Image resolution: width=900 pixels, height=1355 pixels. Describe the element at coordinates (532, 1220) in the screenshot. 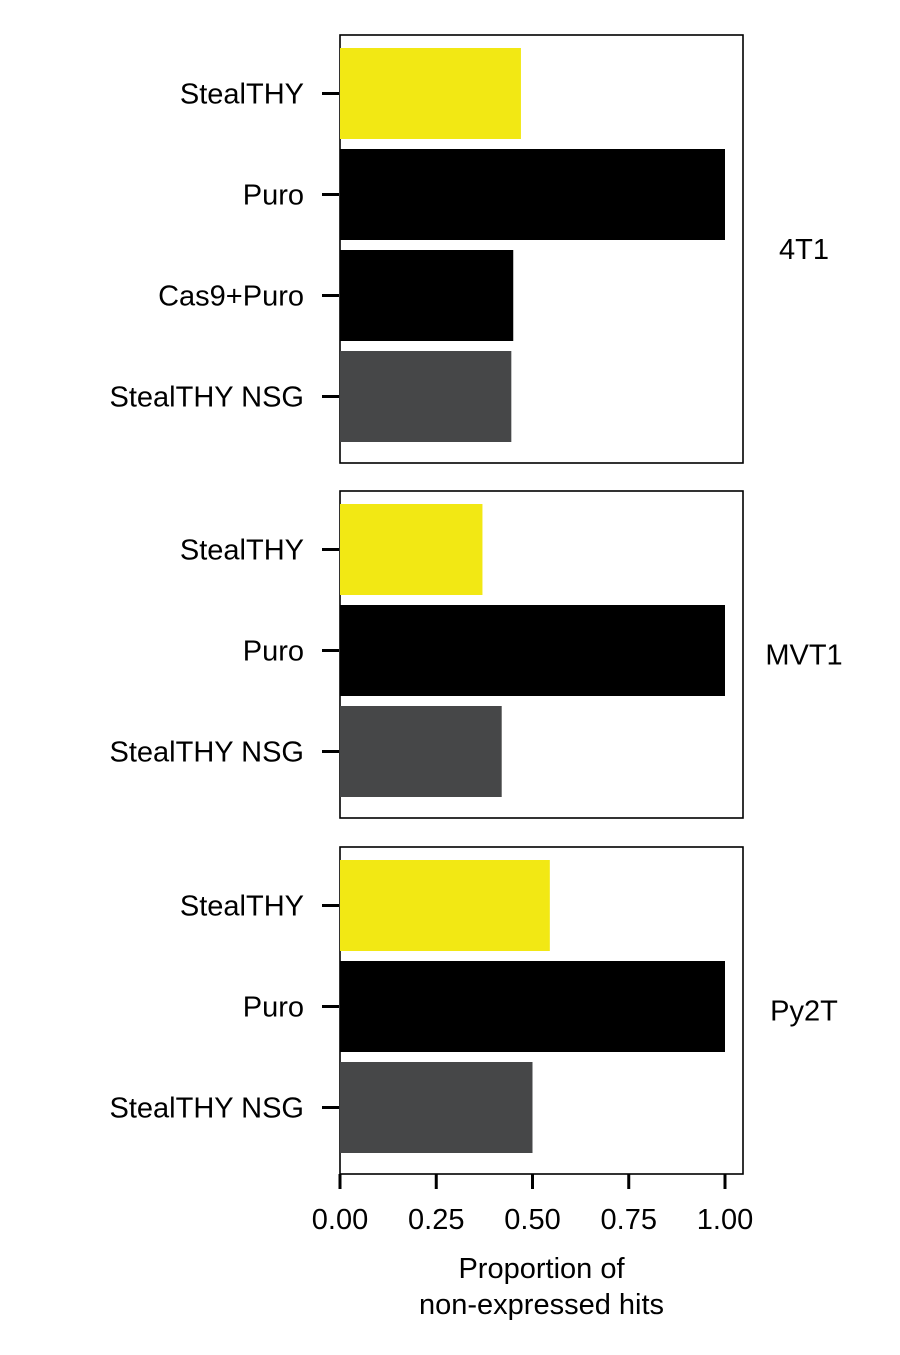

I see `x-tick-label: 0.50` at that location.